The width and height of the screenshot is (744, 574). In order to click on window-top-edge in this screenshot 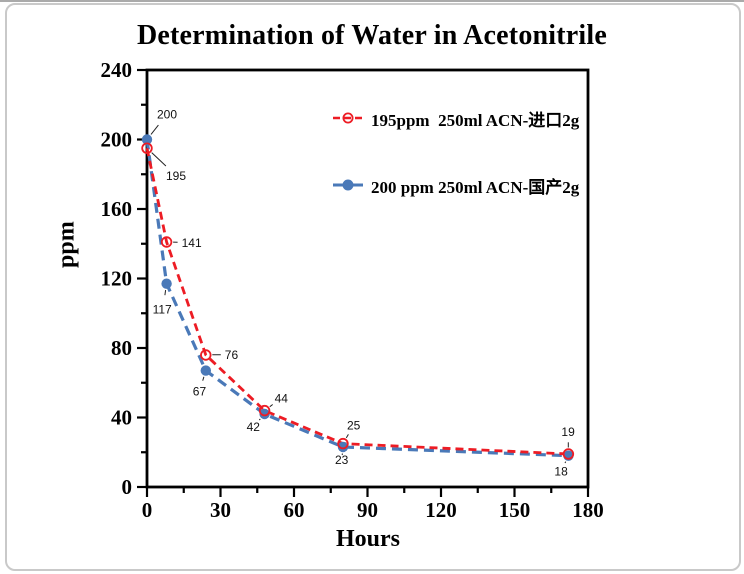, I will do `click(372, 1)`.